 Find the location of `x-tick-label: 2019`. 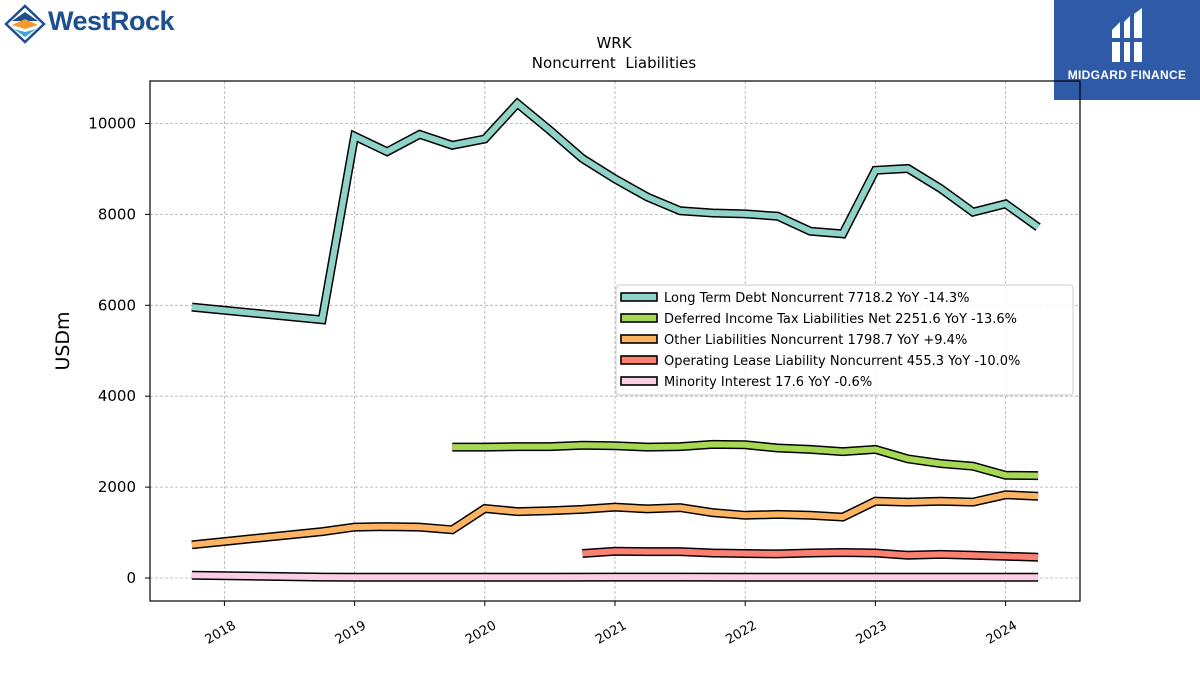

x-tick-label: 2019 is located at coordinates (351, 633).